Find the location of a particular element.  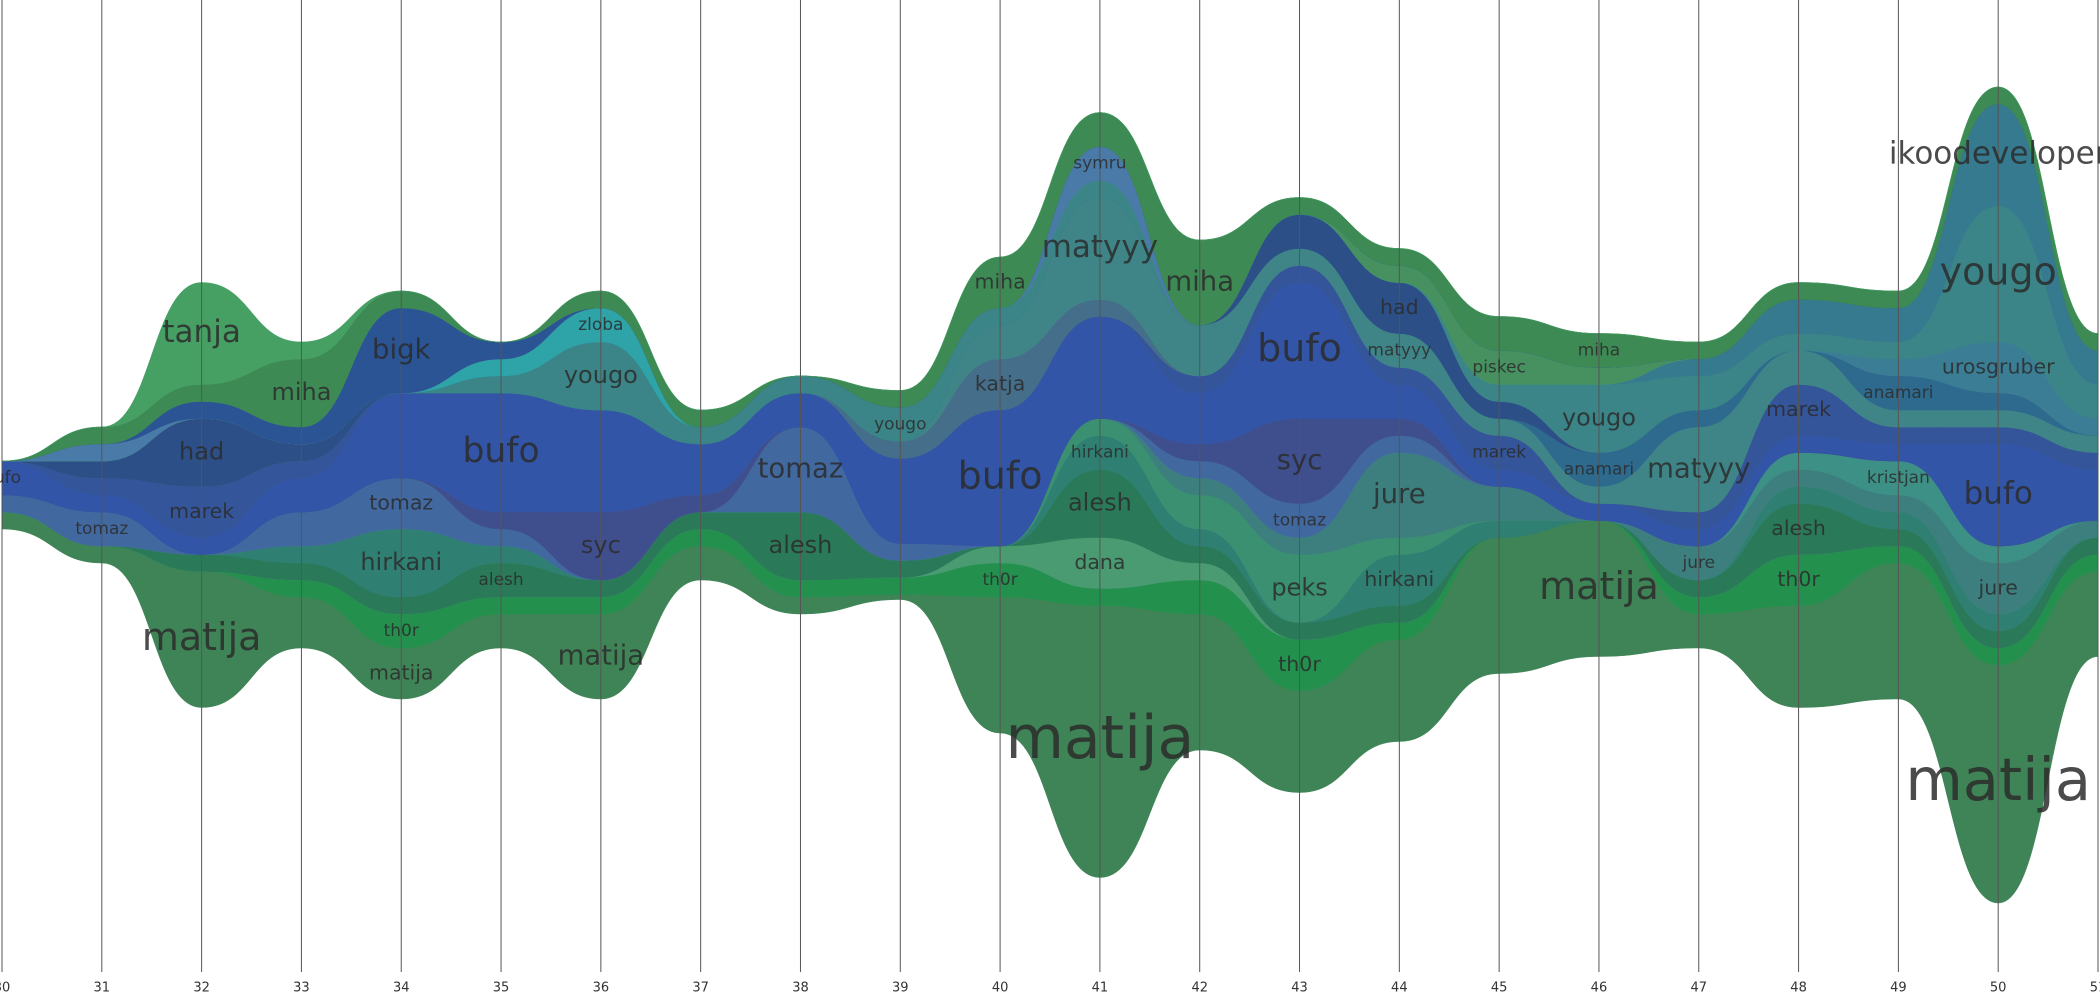

series-label: kristjan is located at coordinates (1898, 478).